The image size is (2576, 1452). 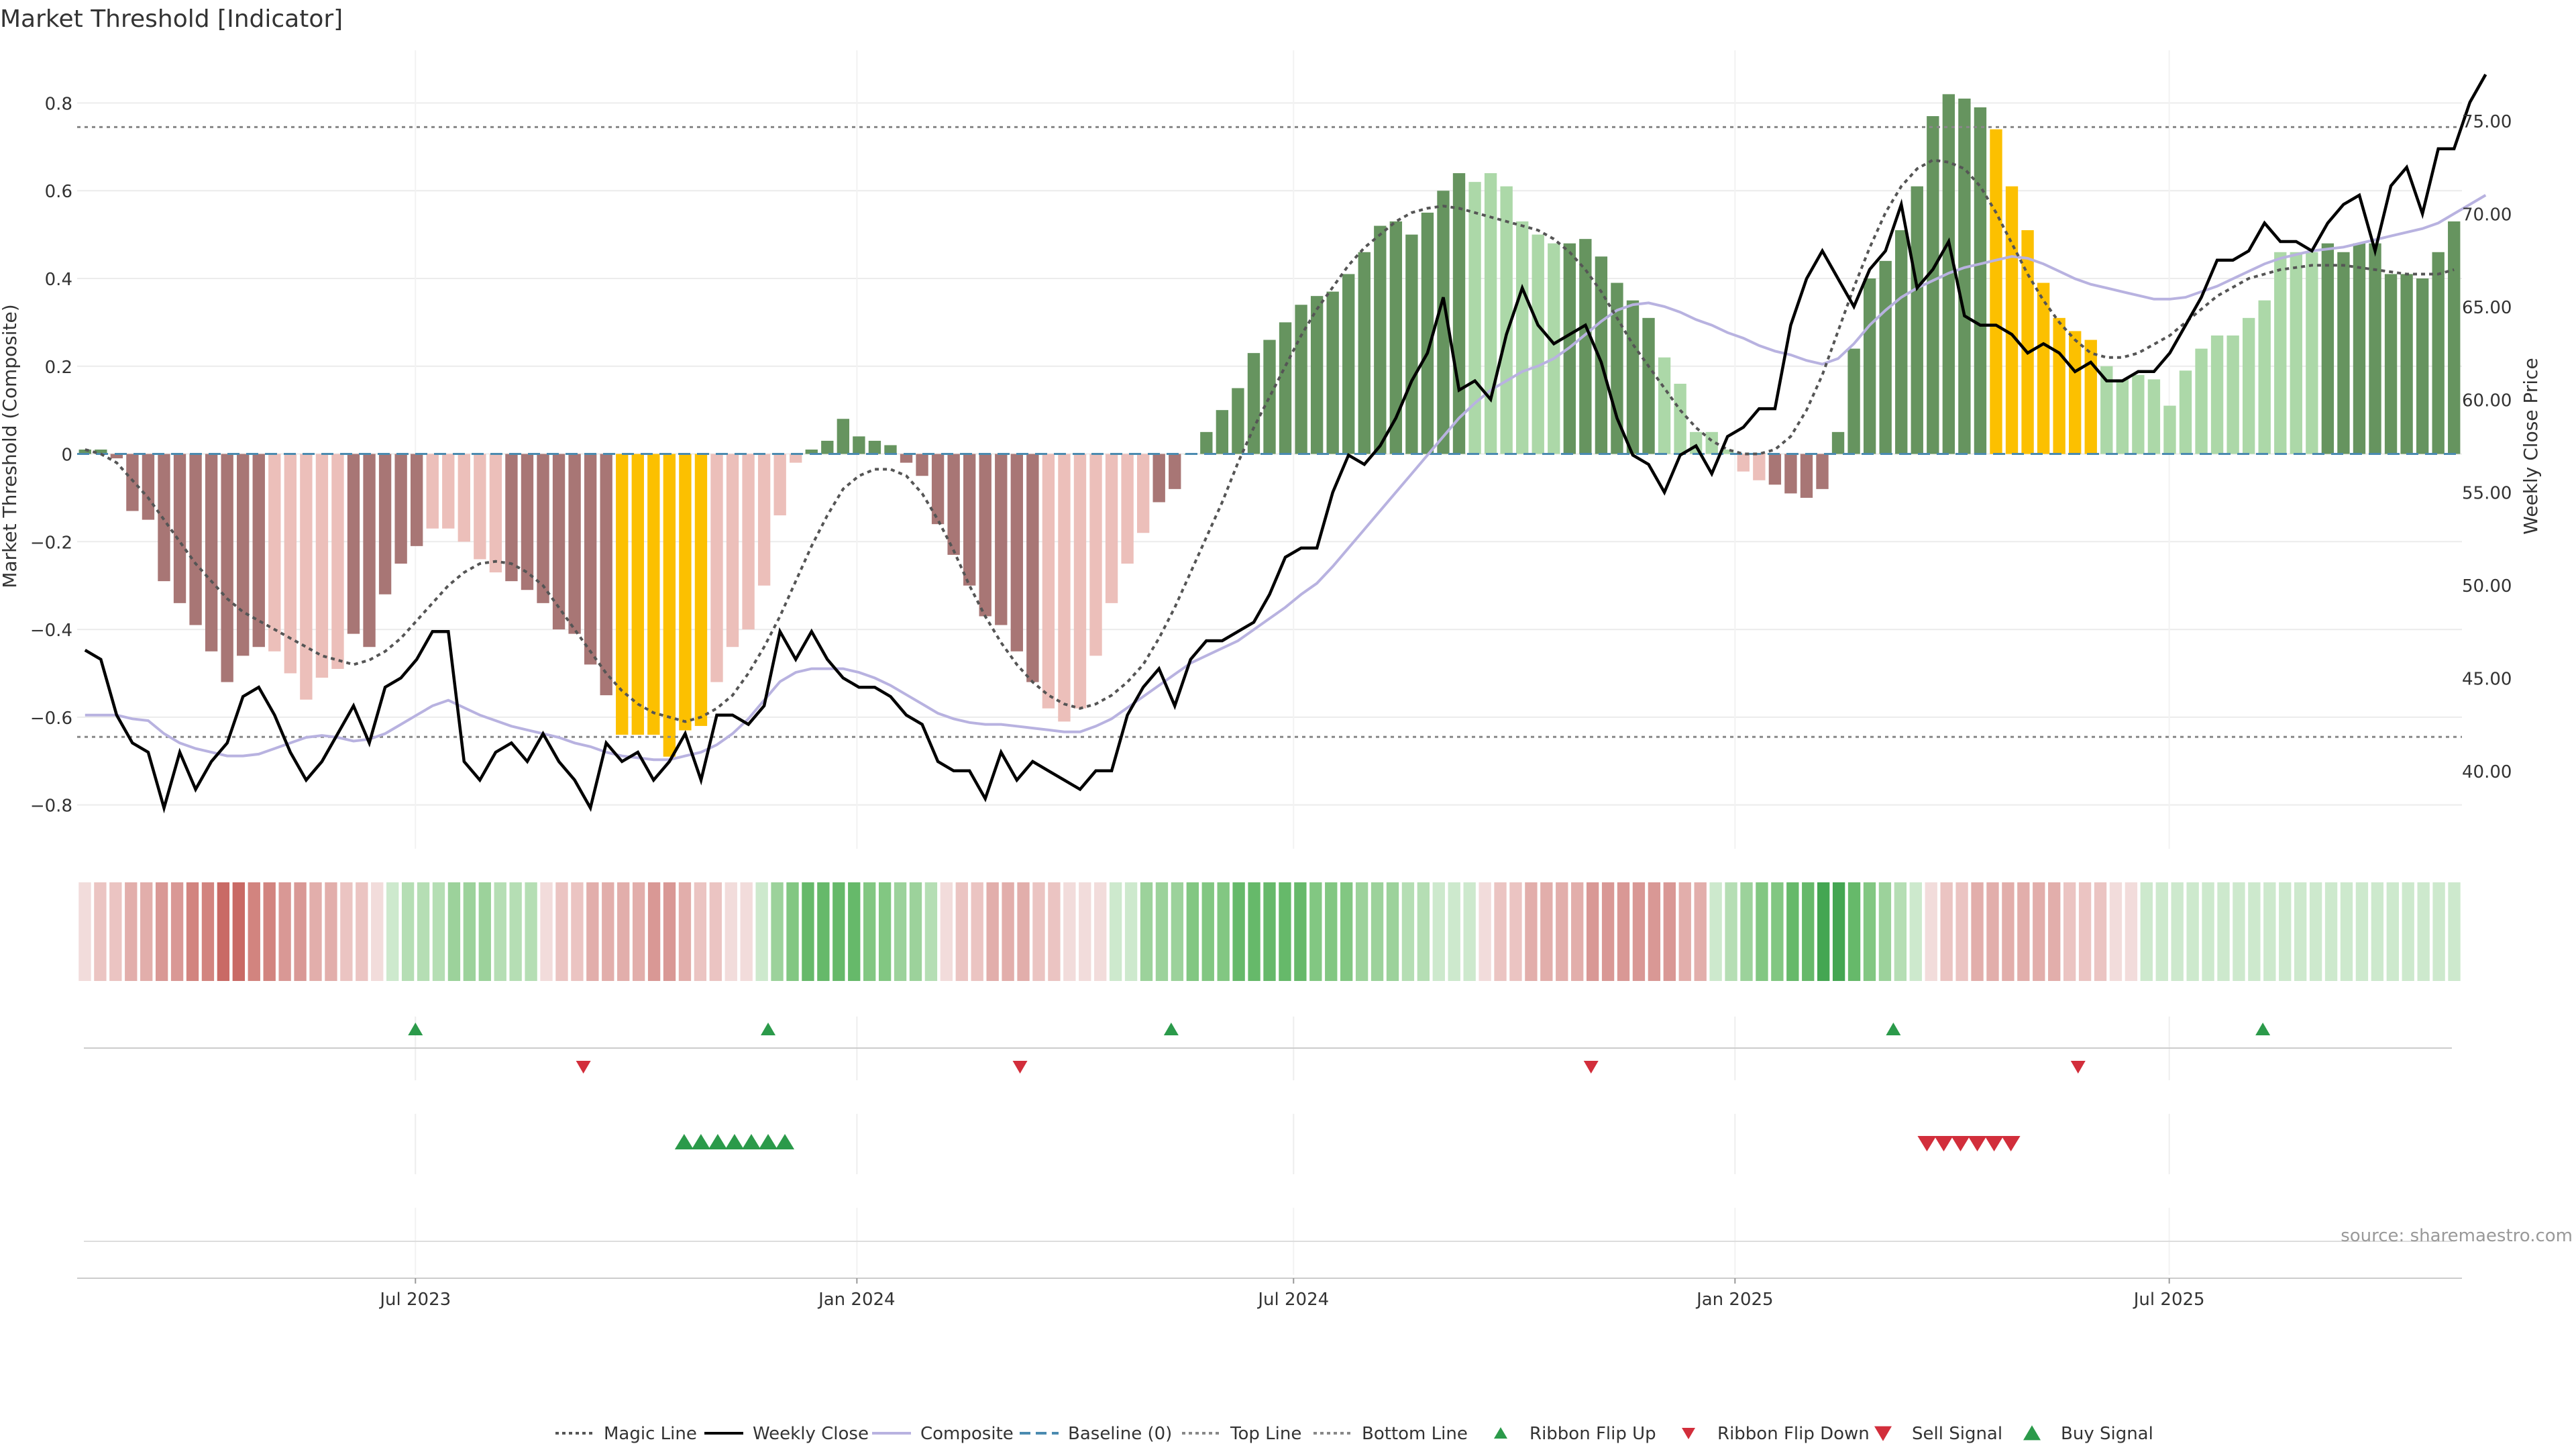 I want to click on source-note: source: sharemaestro.com, so click(x=2457, y=1236).